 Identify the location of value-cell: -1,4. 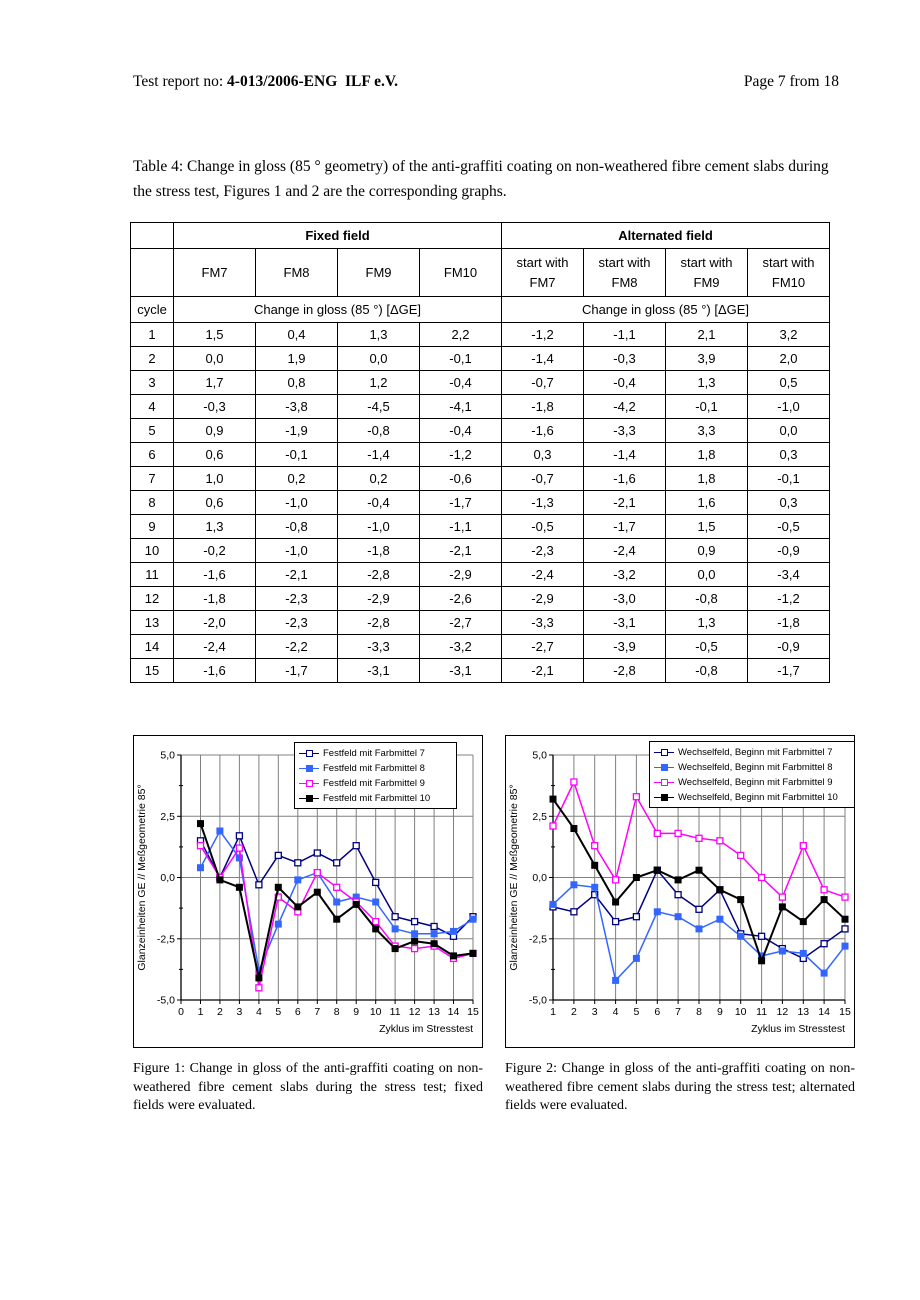
(542, 358).